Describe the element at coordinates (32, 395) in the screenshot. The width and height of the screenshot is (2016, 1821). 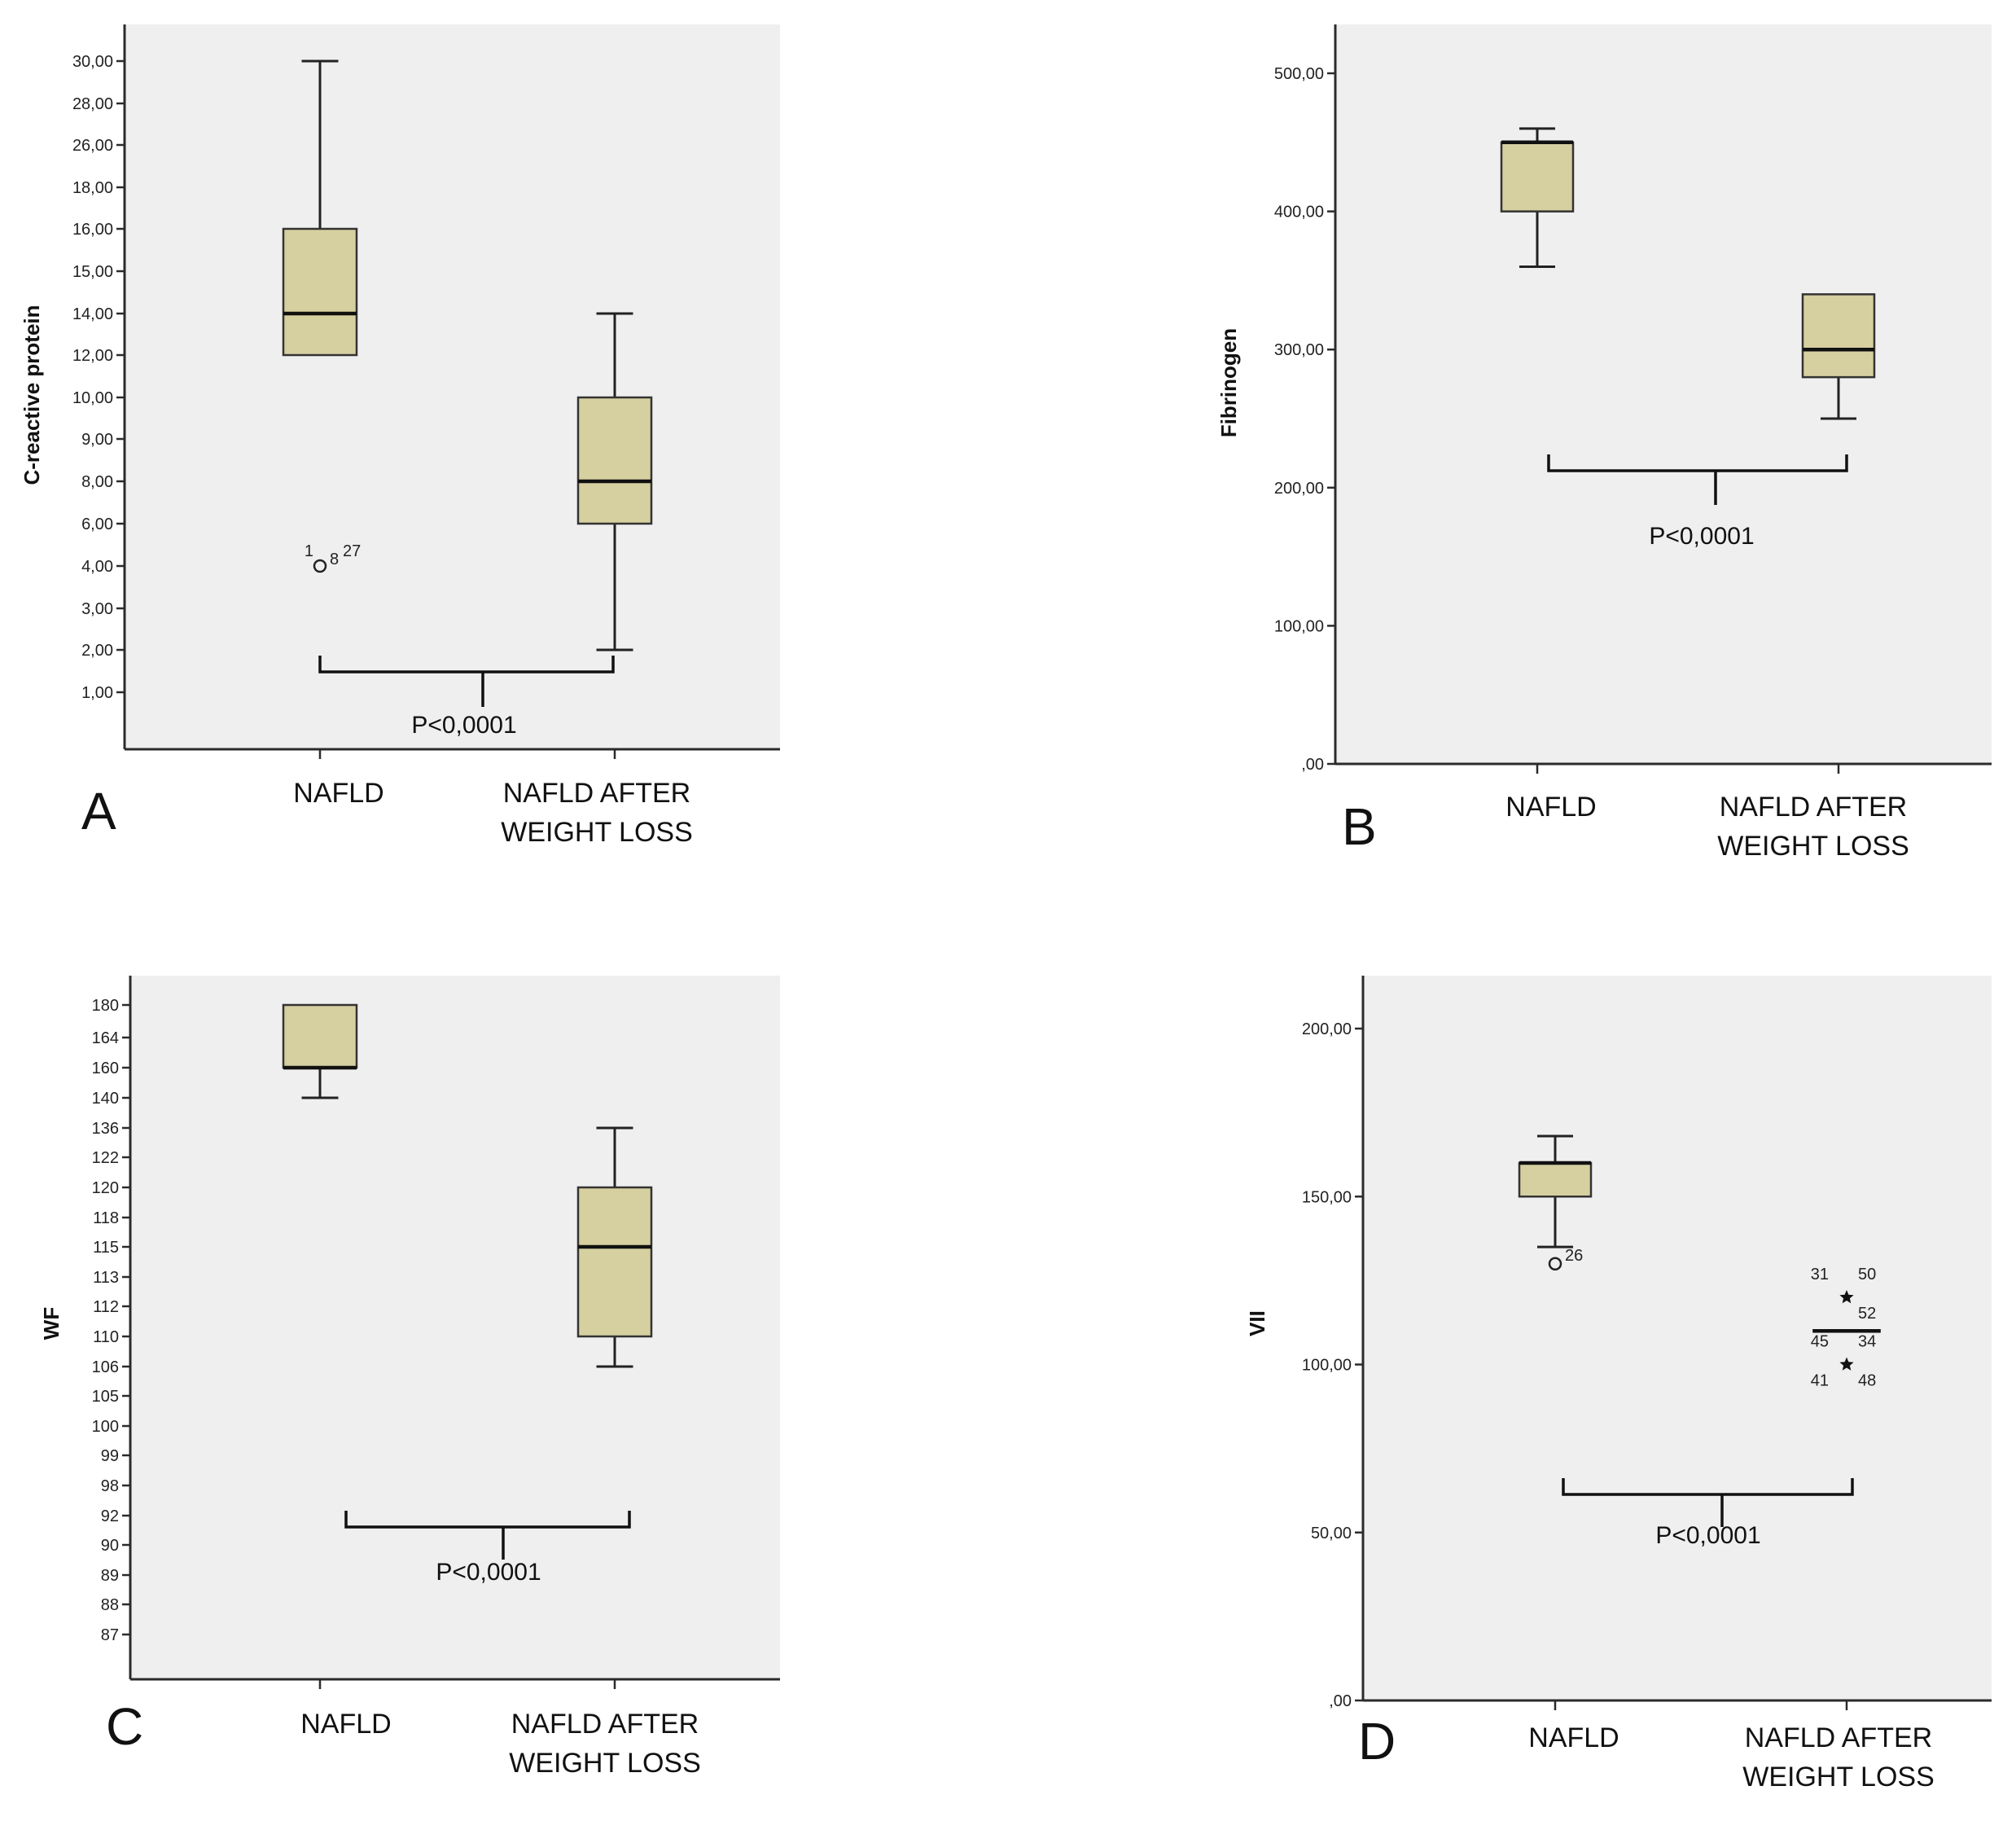
I see `y-axis-label: C-reactive protein` at that location.